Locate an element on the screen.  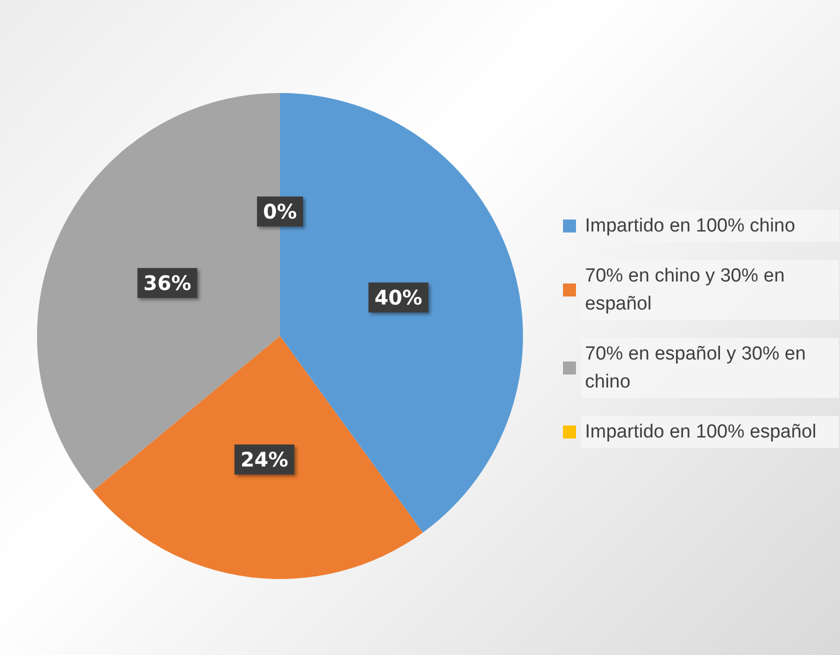
legend-label: 70% en español y 30% en chino is located at coordinates (698, 368).